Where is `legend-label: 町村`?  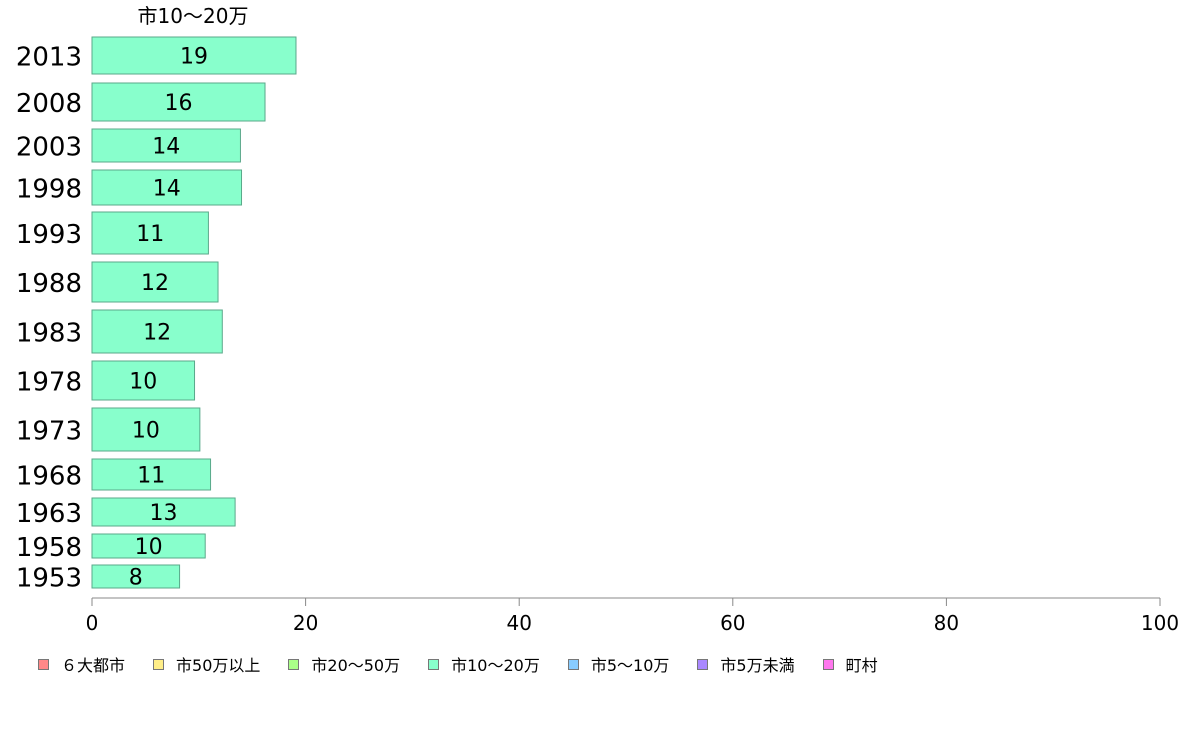 legend-label: 町村 is located at coordinates (861, 665).